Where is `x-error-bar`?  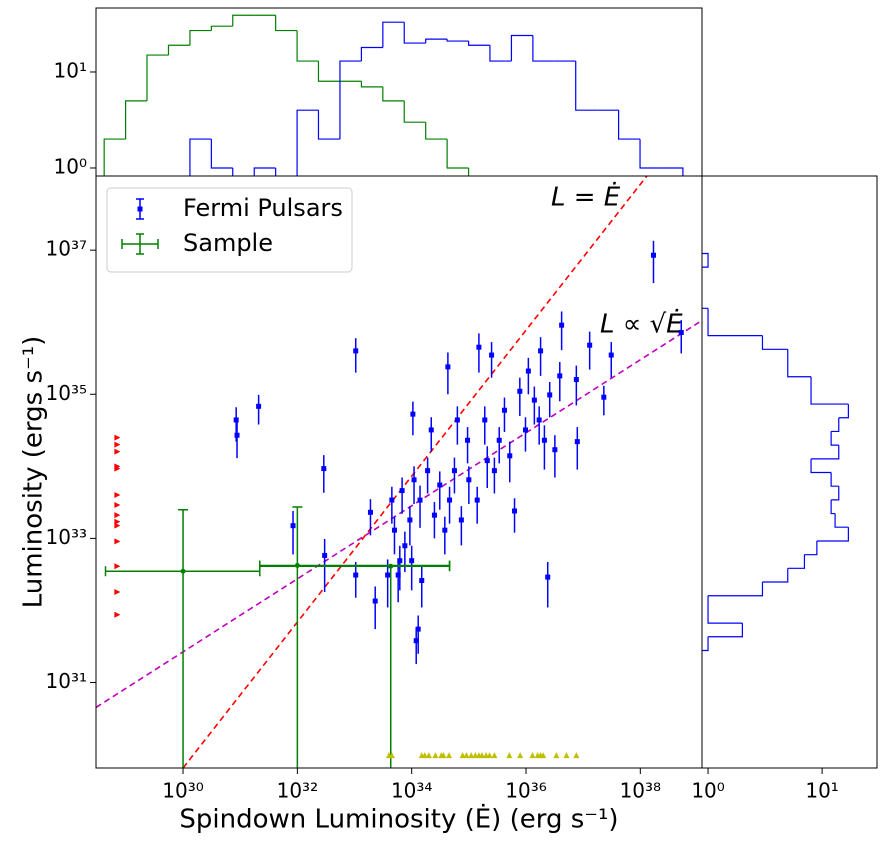
x-error-bar is located at coordinates (355, 566).